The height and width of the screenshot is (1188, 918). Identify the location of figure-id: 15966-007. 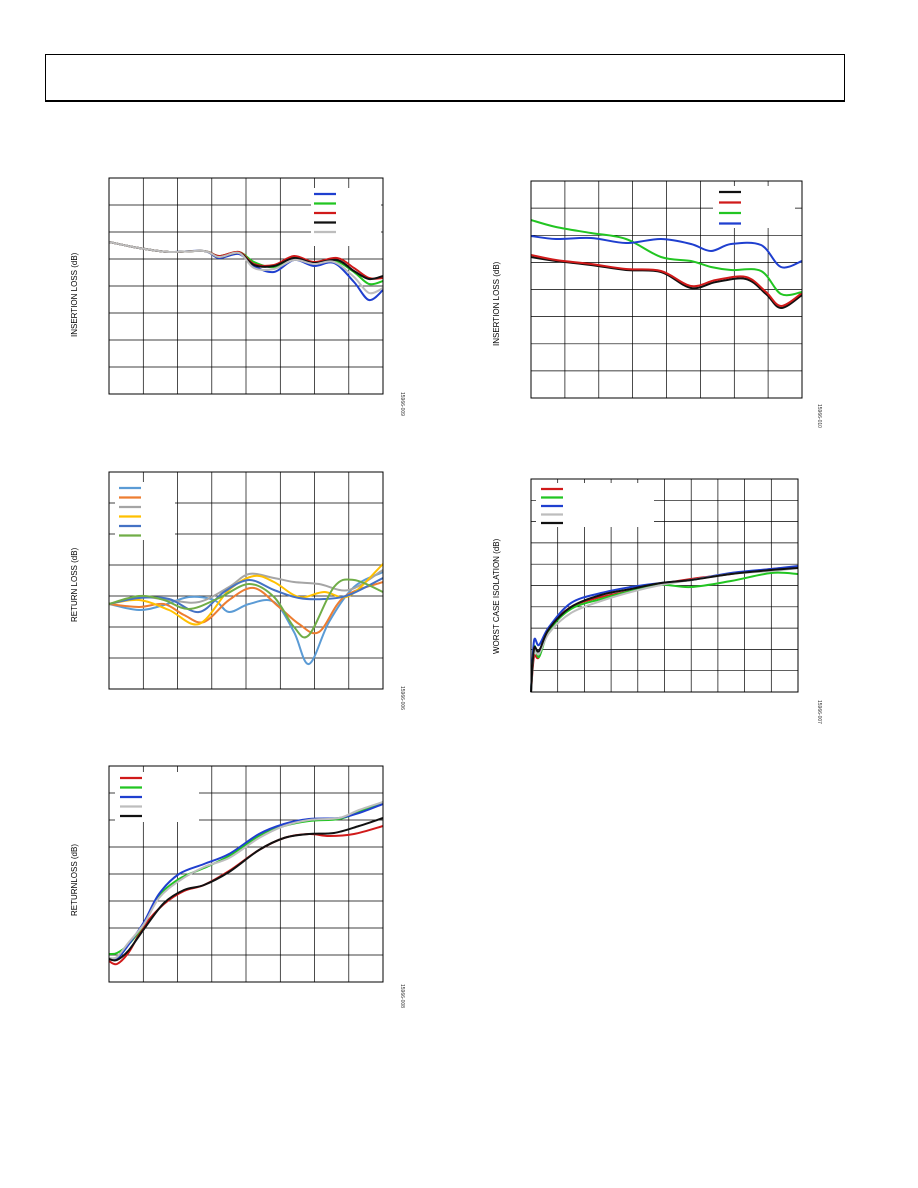
(819, 712).